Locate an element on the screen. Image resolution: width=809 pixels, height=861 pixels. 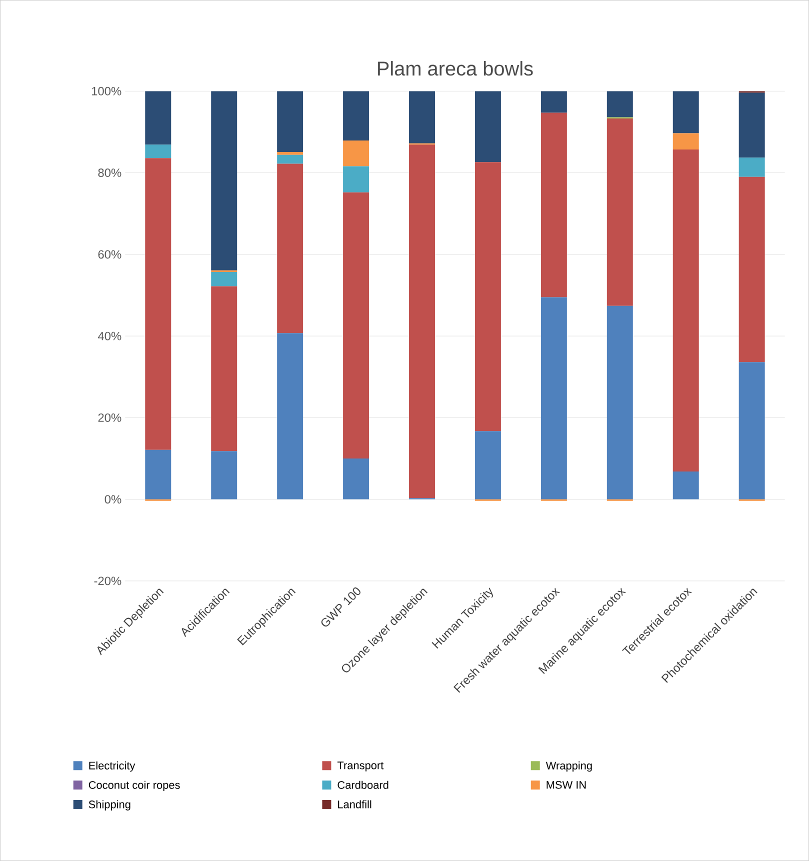
y-tick-label: 40% is located at coordinates (110, 336).